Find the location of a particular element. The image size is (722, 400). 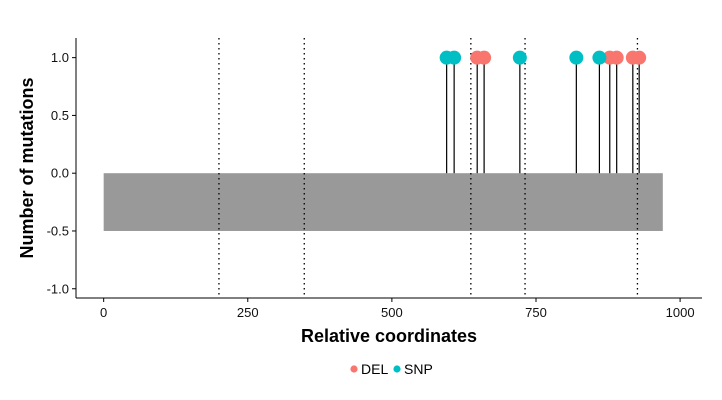

x-tick-label: 0 is located at coordinates (103, 312).